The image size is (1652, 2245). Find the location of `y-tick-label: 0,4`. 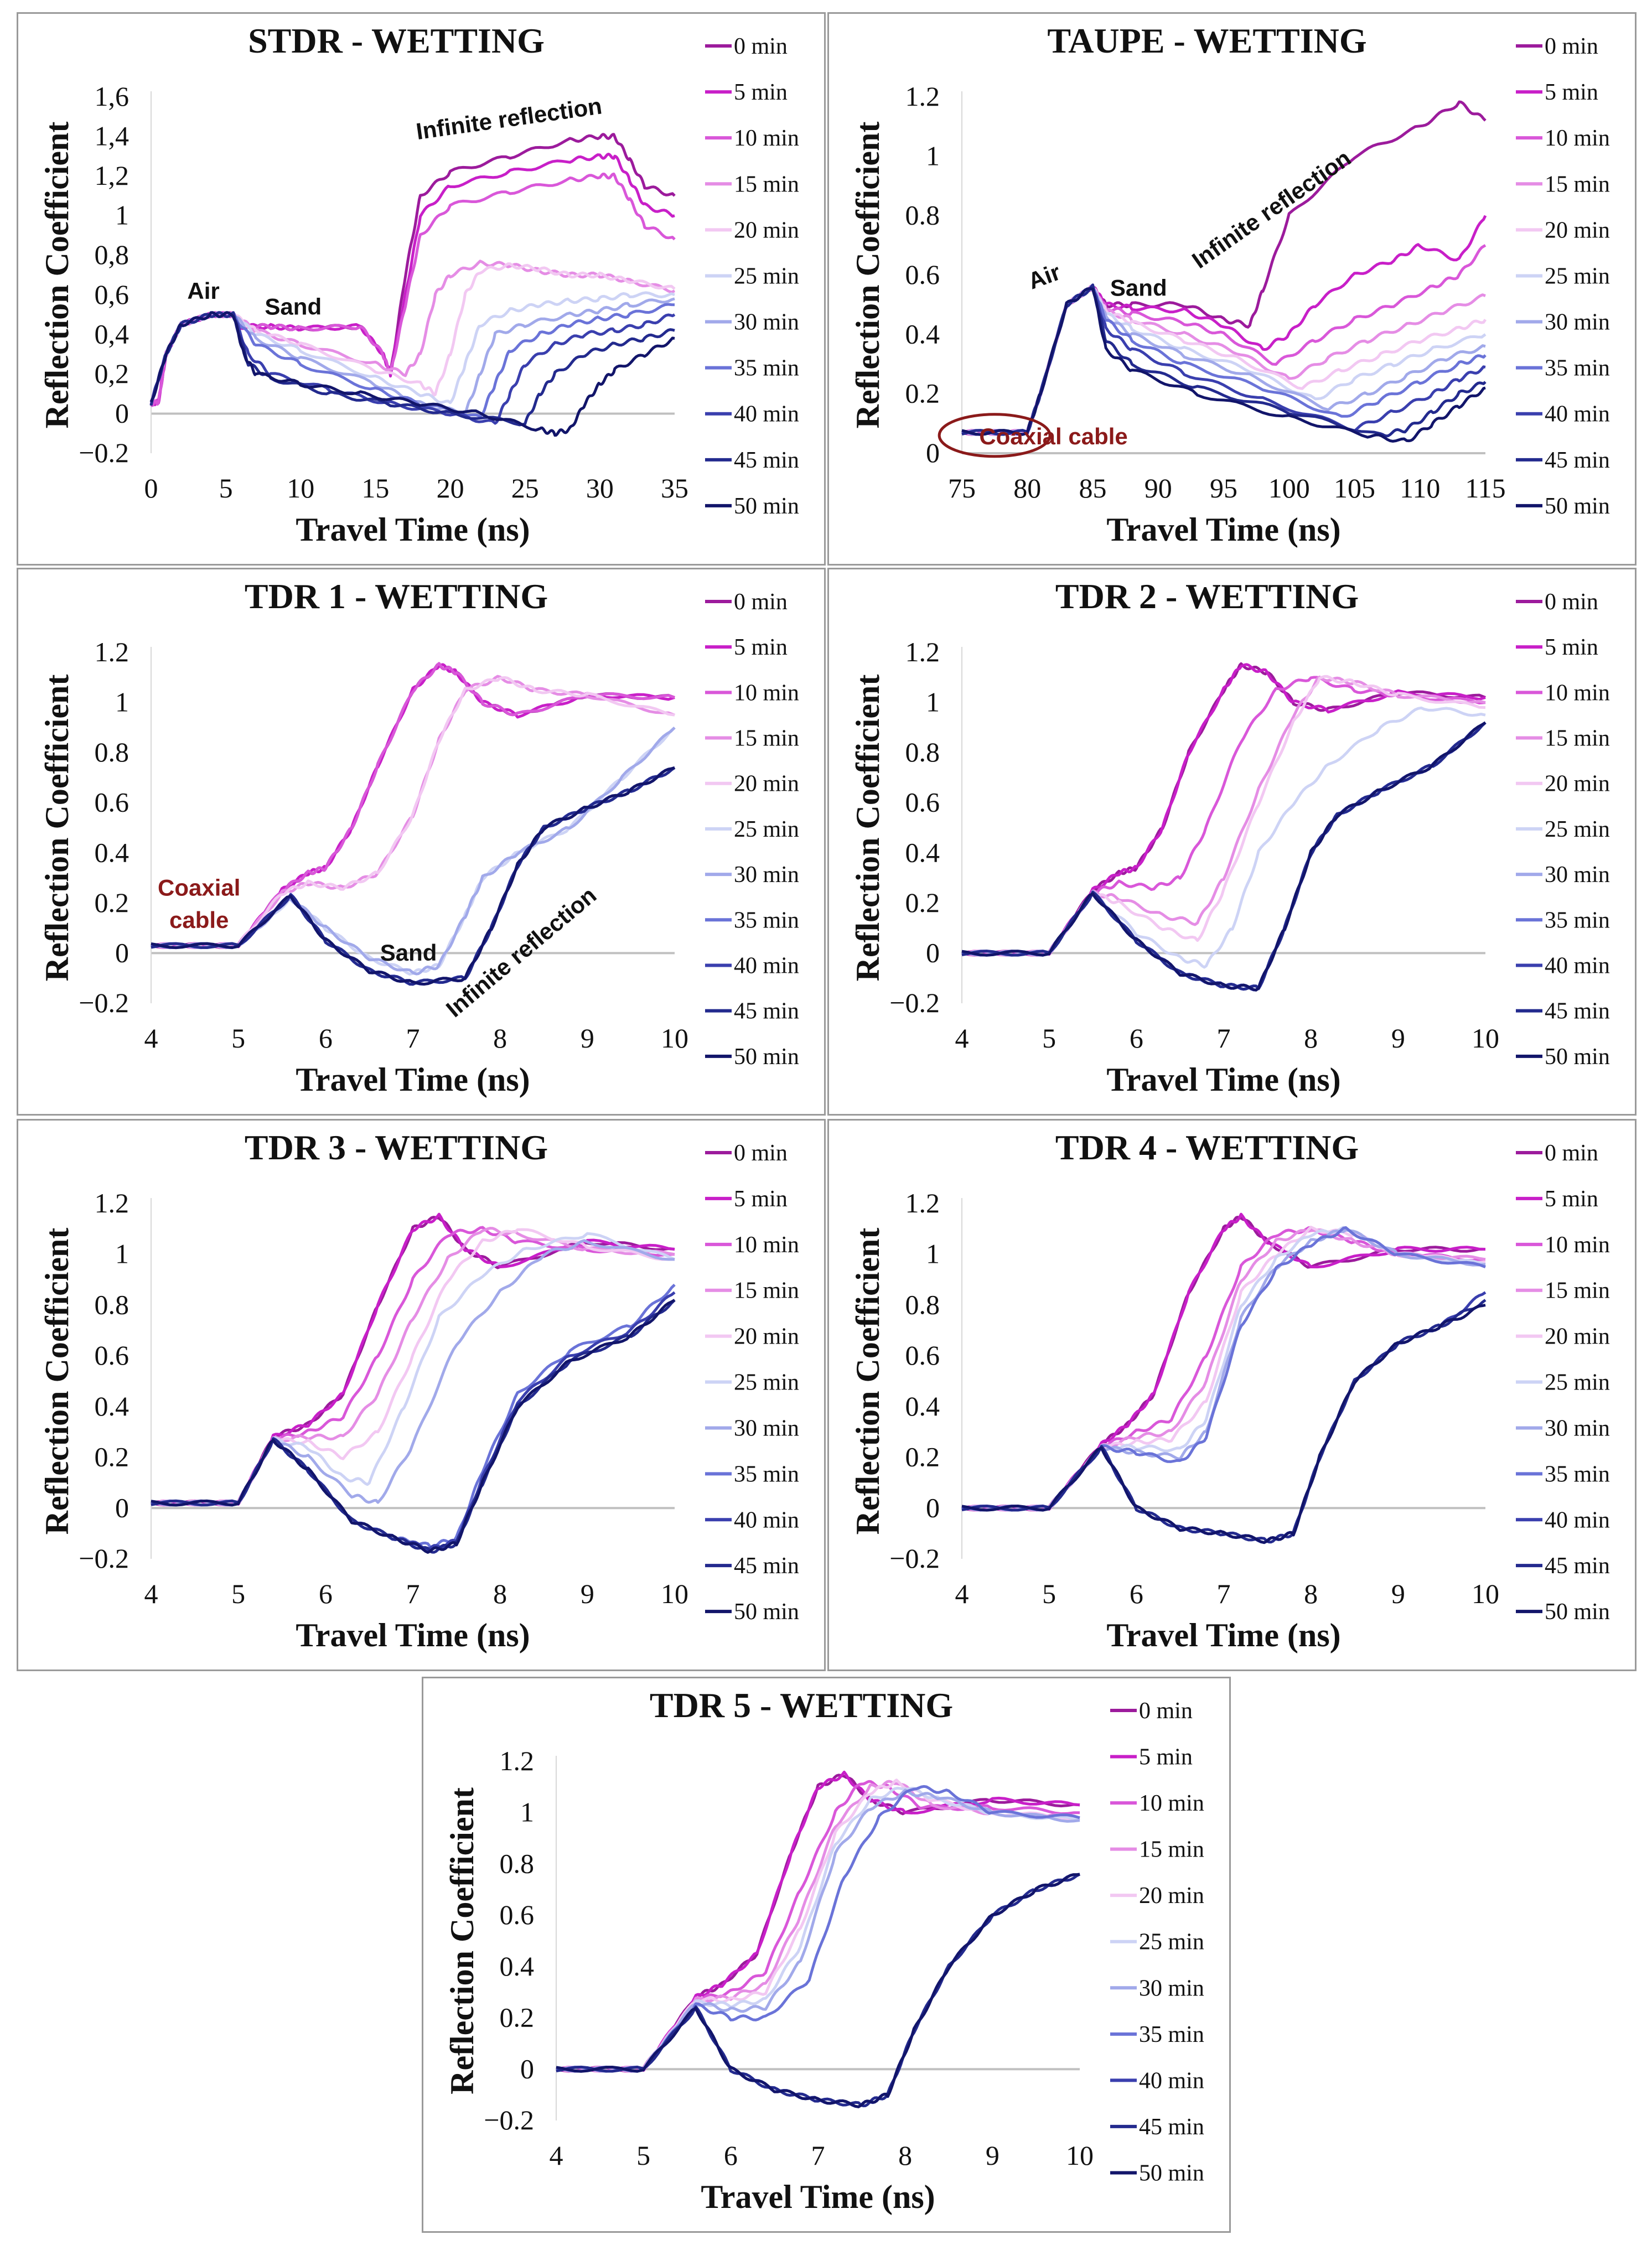

y-tick-label: 0,4 is located at coordinates (112, 333).